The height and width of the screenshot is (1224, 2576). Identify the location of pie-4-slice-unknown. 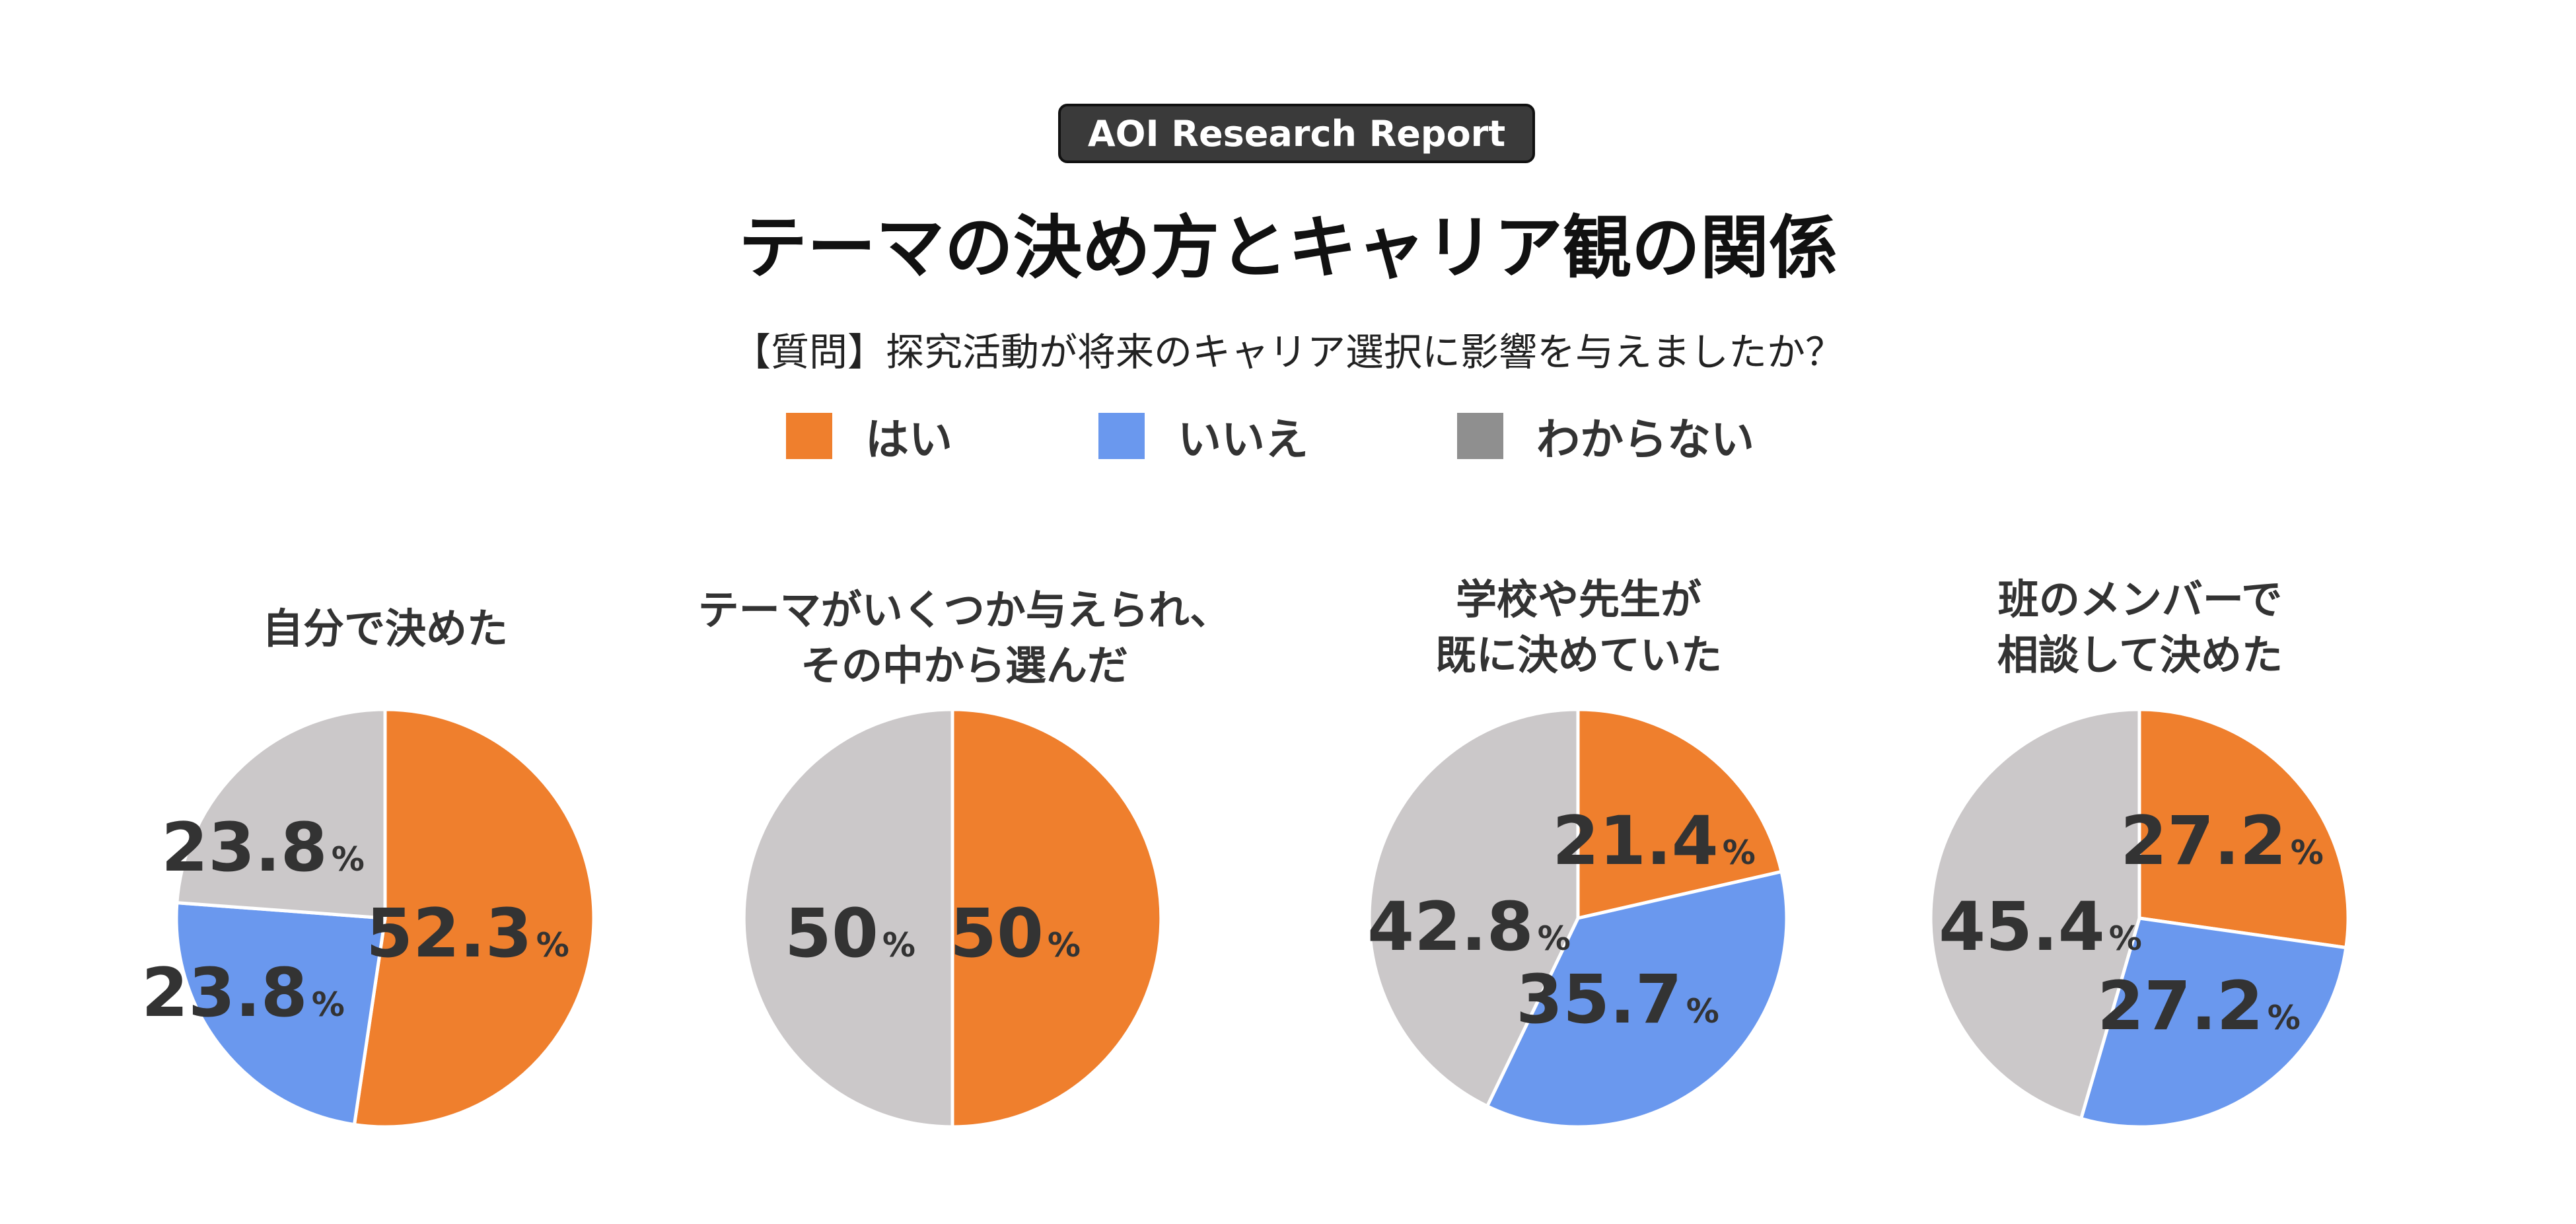
(2035, 914).